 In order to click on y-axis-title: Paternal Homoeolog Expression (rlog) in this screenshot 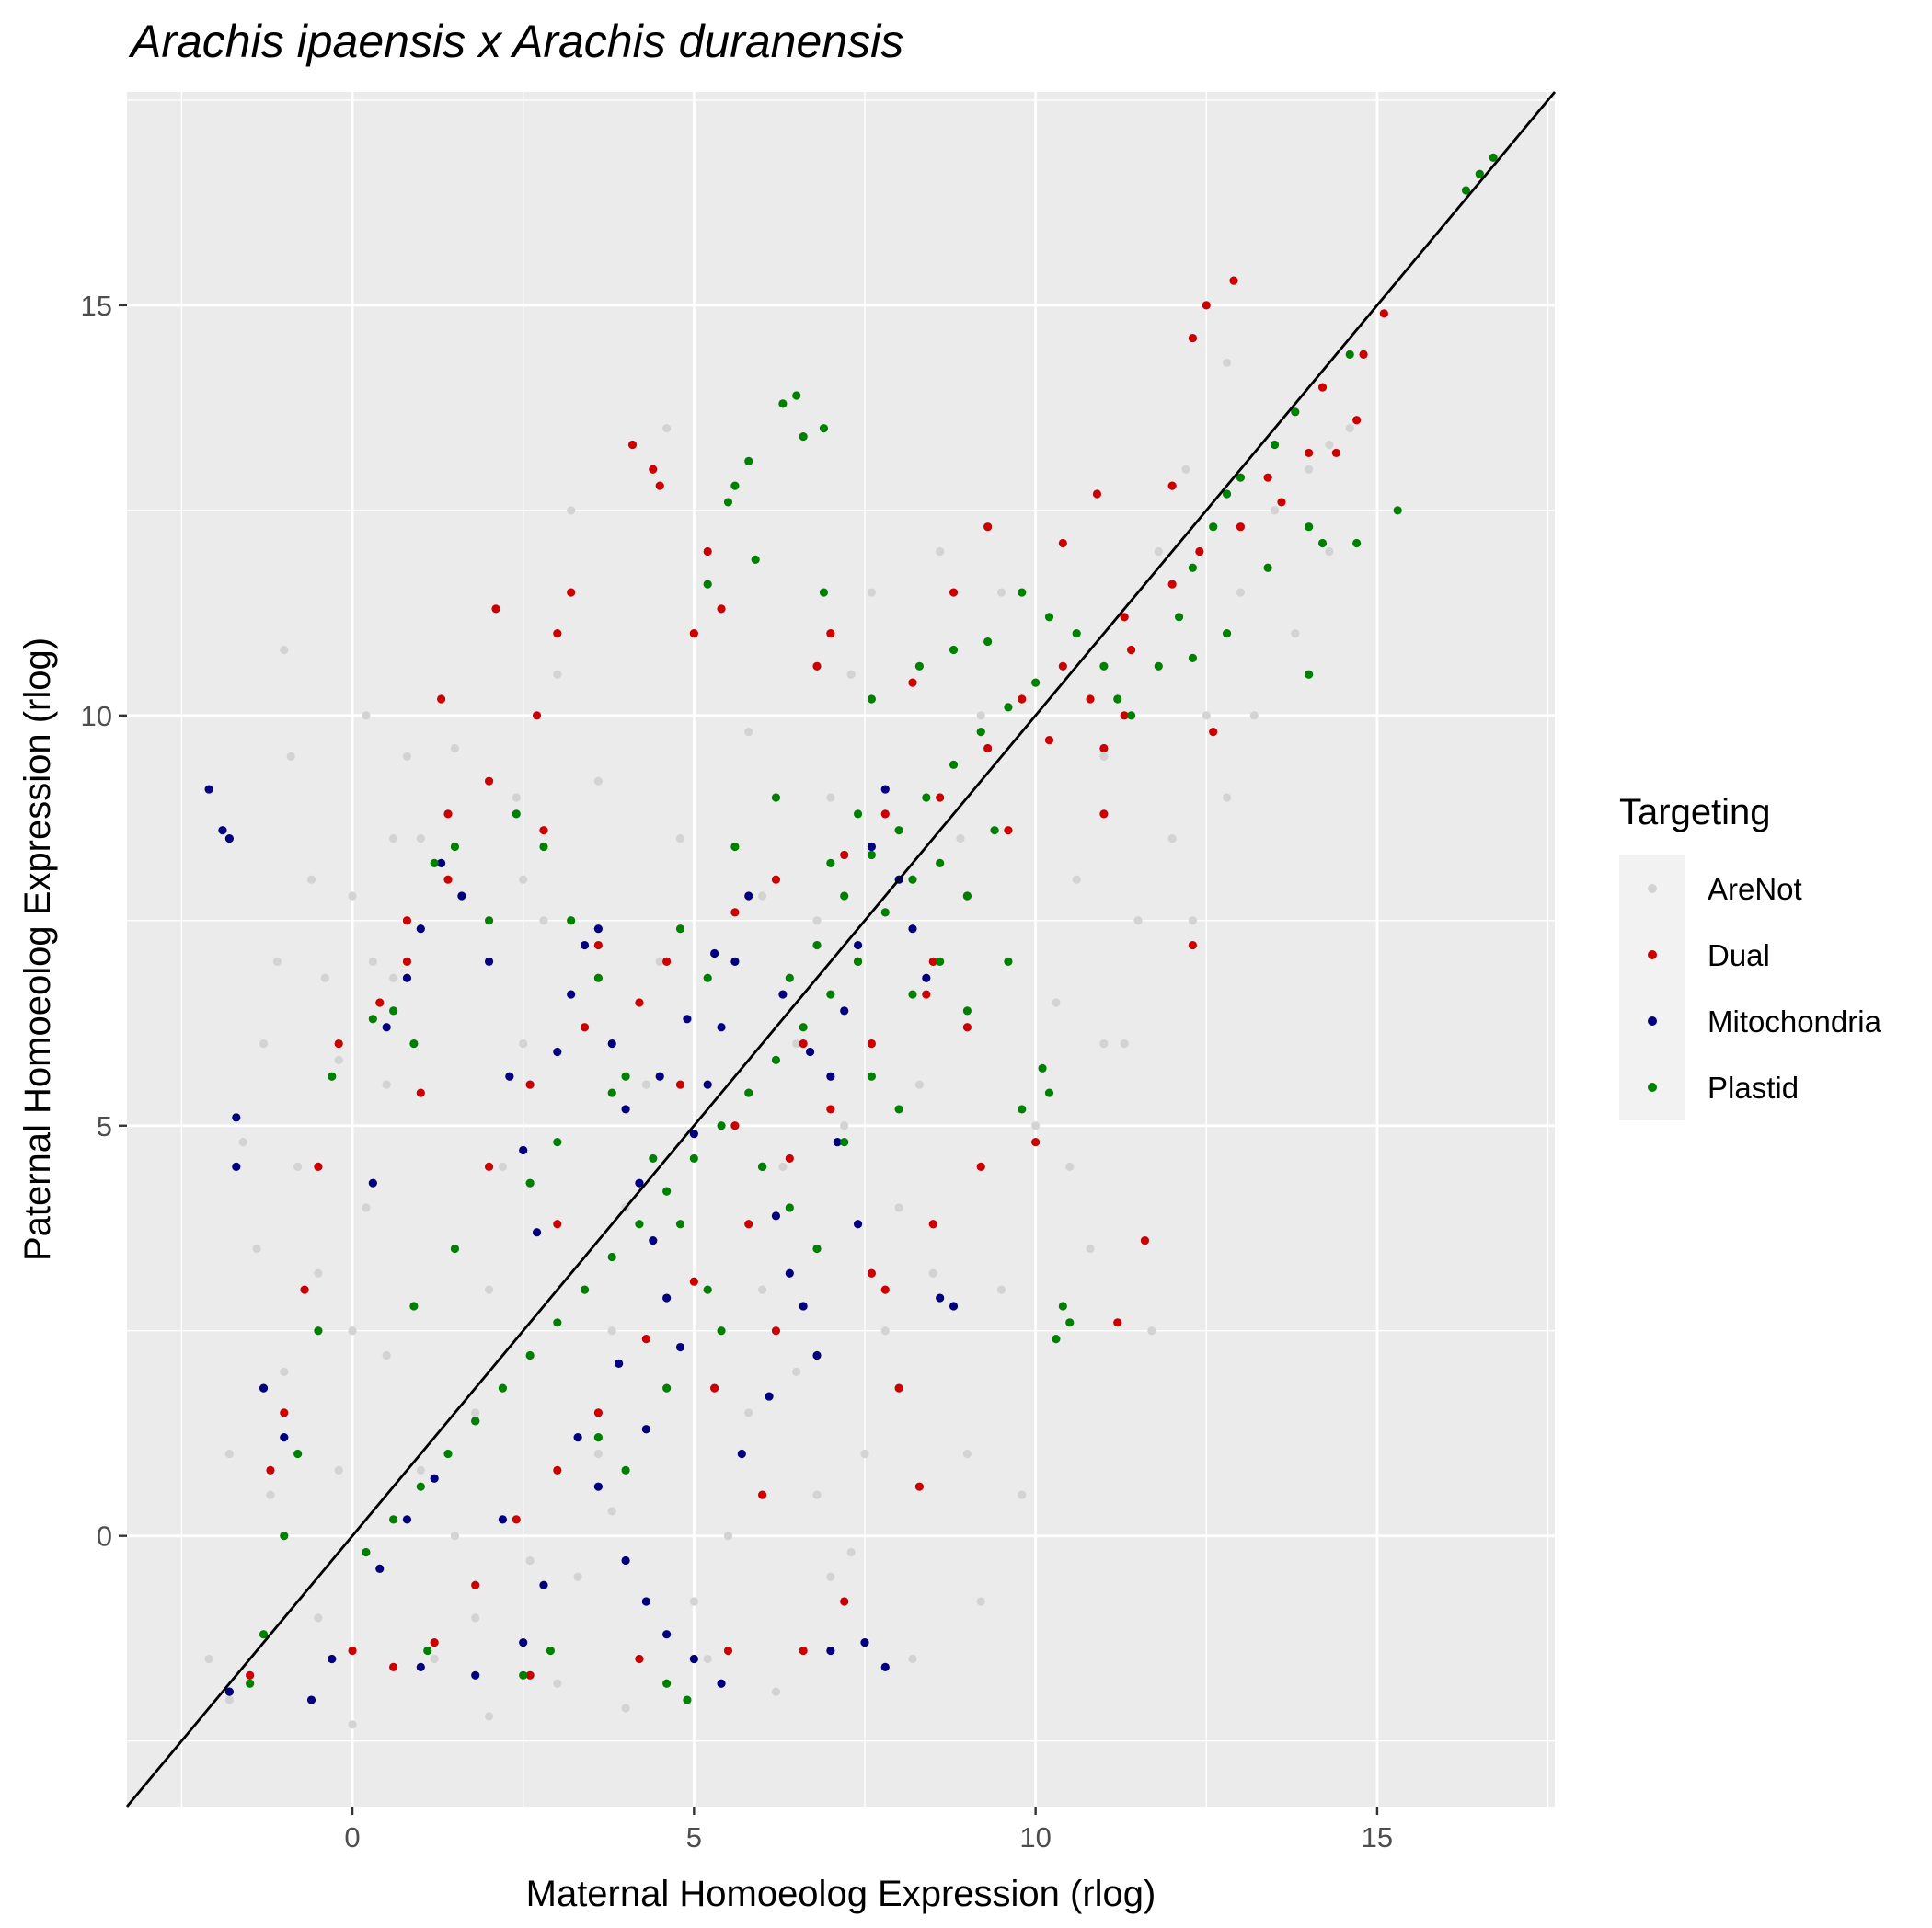, I will do `click(37, 949)`.